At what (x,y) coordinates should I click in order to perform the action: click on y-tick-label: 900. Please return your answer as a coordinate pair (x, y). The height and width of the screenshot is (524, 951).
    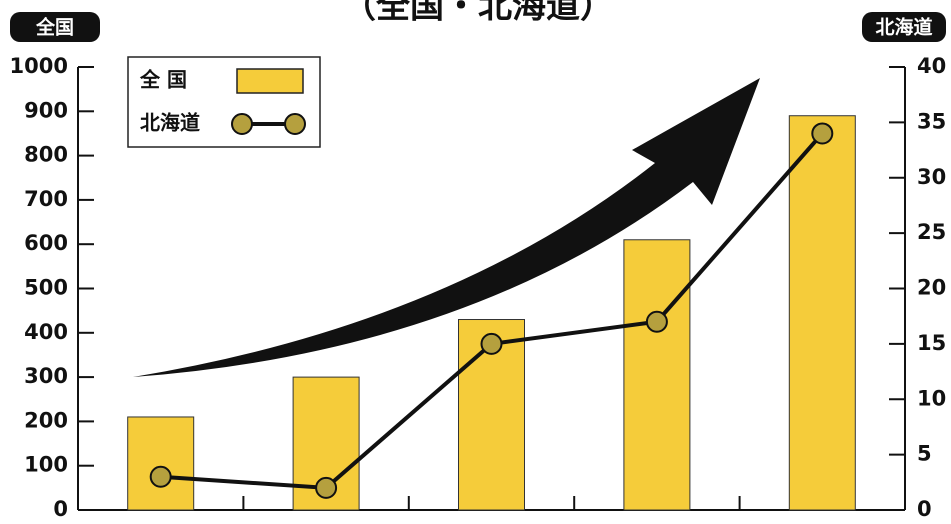
    Looking at the image, I should click on (46, 110).